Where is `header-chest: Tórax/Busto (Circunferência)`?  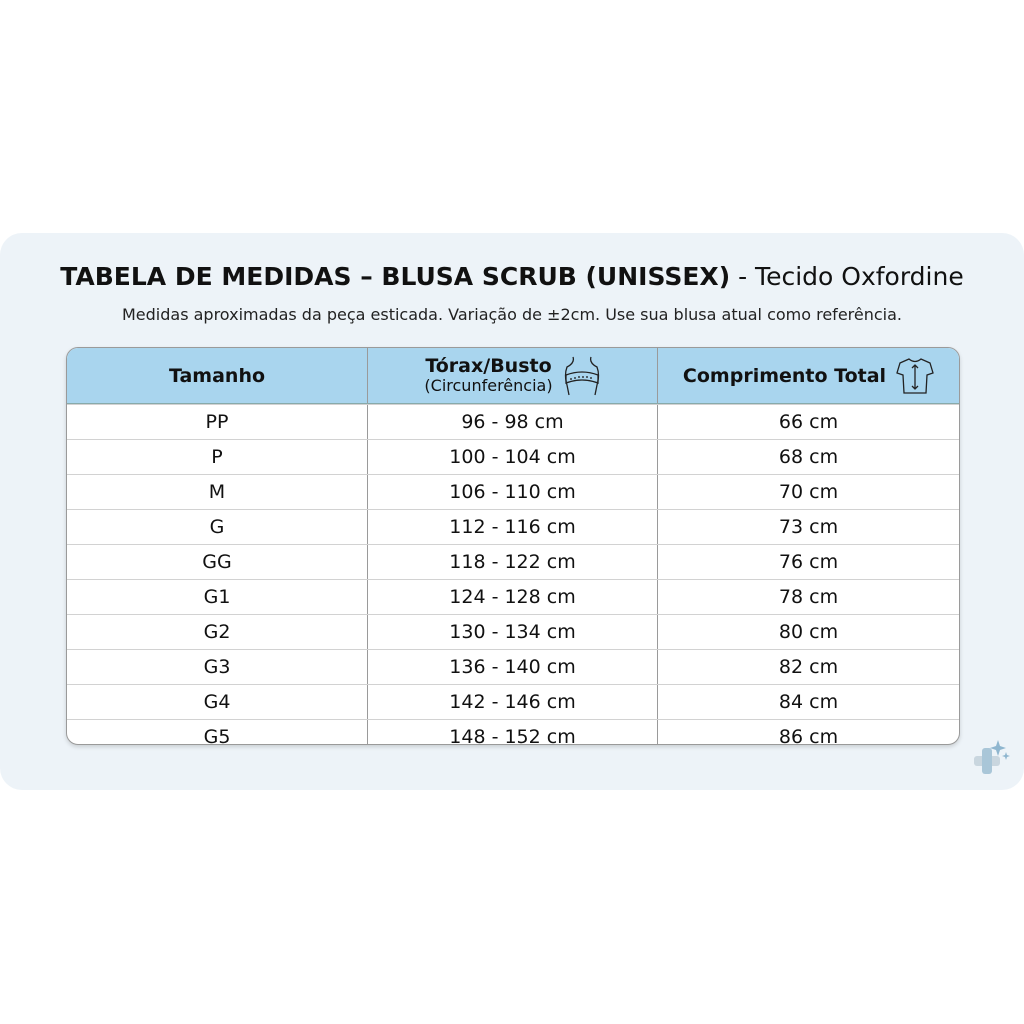
header-chest: Tórax/Busto (Circunferência) is located at coordinates (512, 375).